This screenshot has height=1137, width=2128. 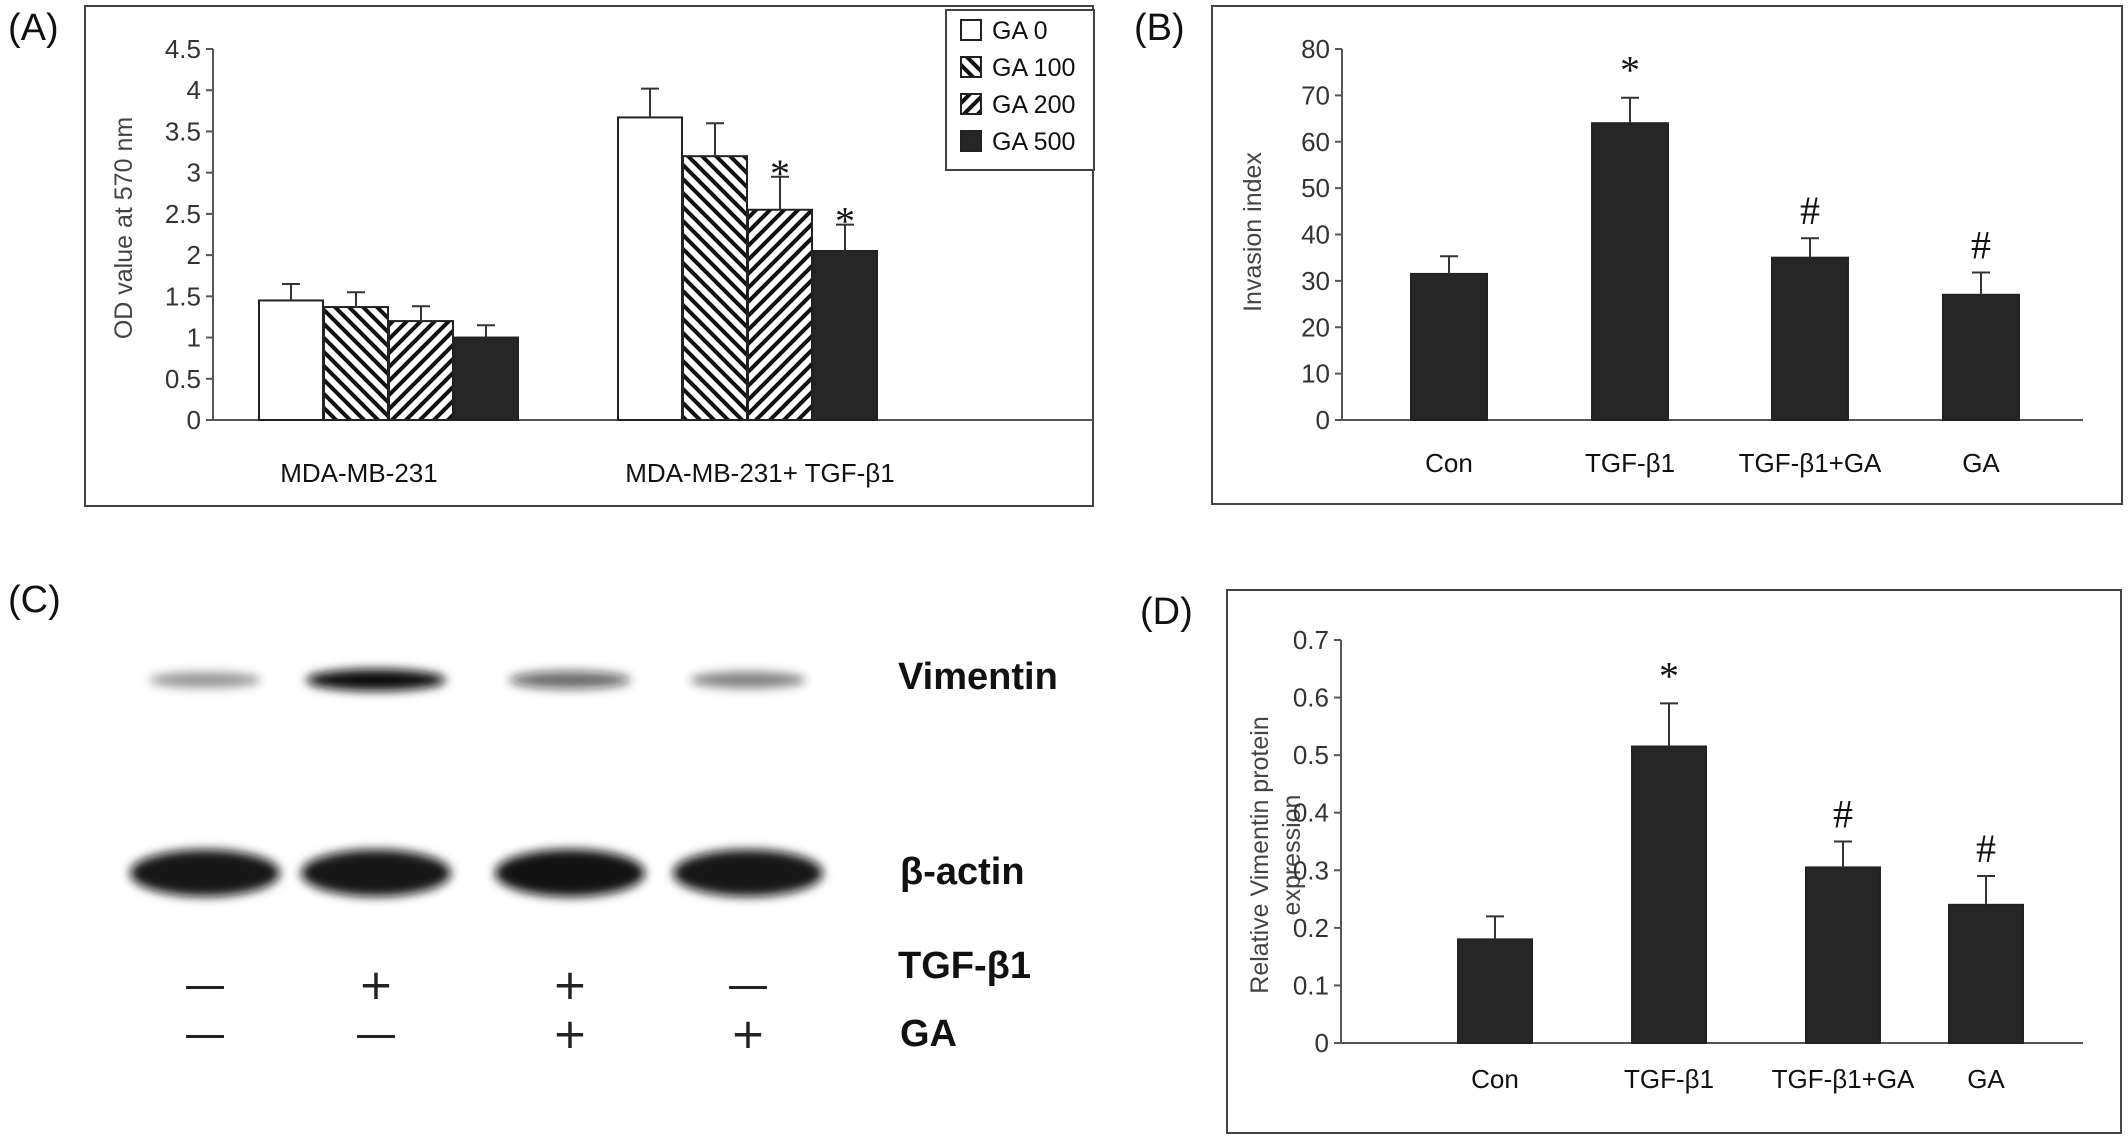 I want to click on panel-b-tick-label: 80, so click(x=1315, y=49).